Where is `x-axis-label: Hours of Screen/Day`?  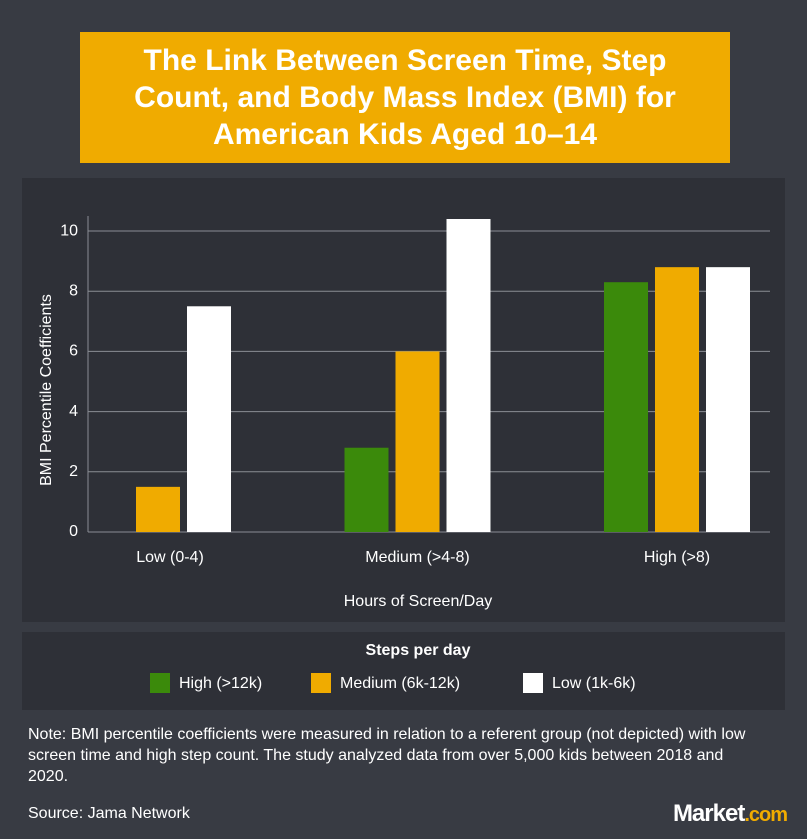
x-axis-label: Hours of Screen/Day is located at coordinates (418, 601).